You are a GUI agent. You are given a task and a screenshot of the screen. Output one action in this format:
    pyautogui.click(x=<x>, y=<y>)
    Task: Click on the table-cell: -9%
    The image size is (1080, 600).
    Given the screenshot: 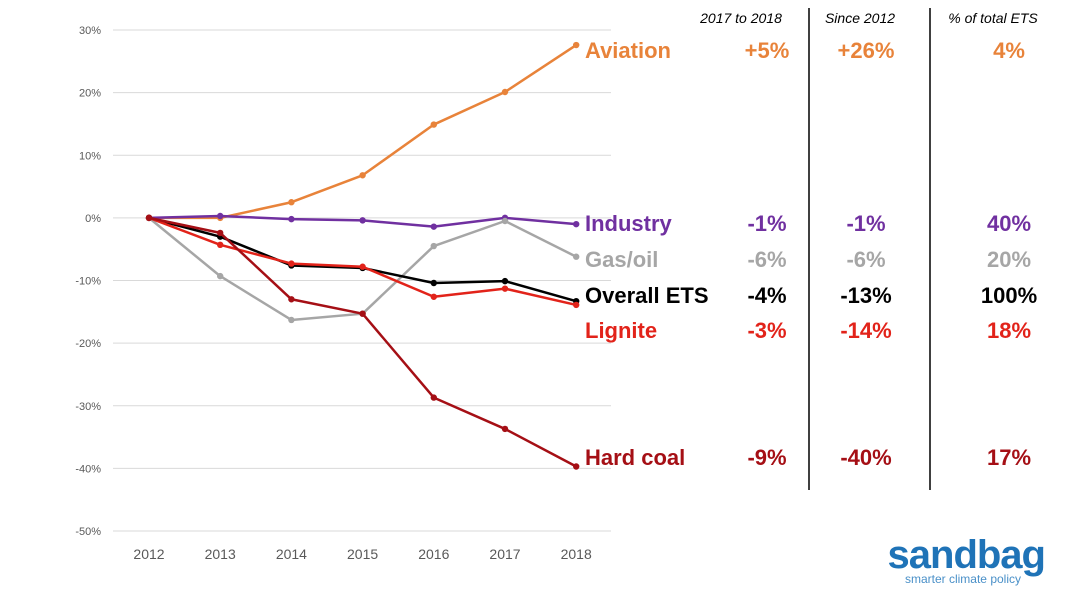 What is the action you would take?
    pyautogui.click(x=766, y=457)
    